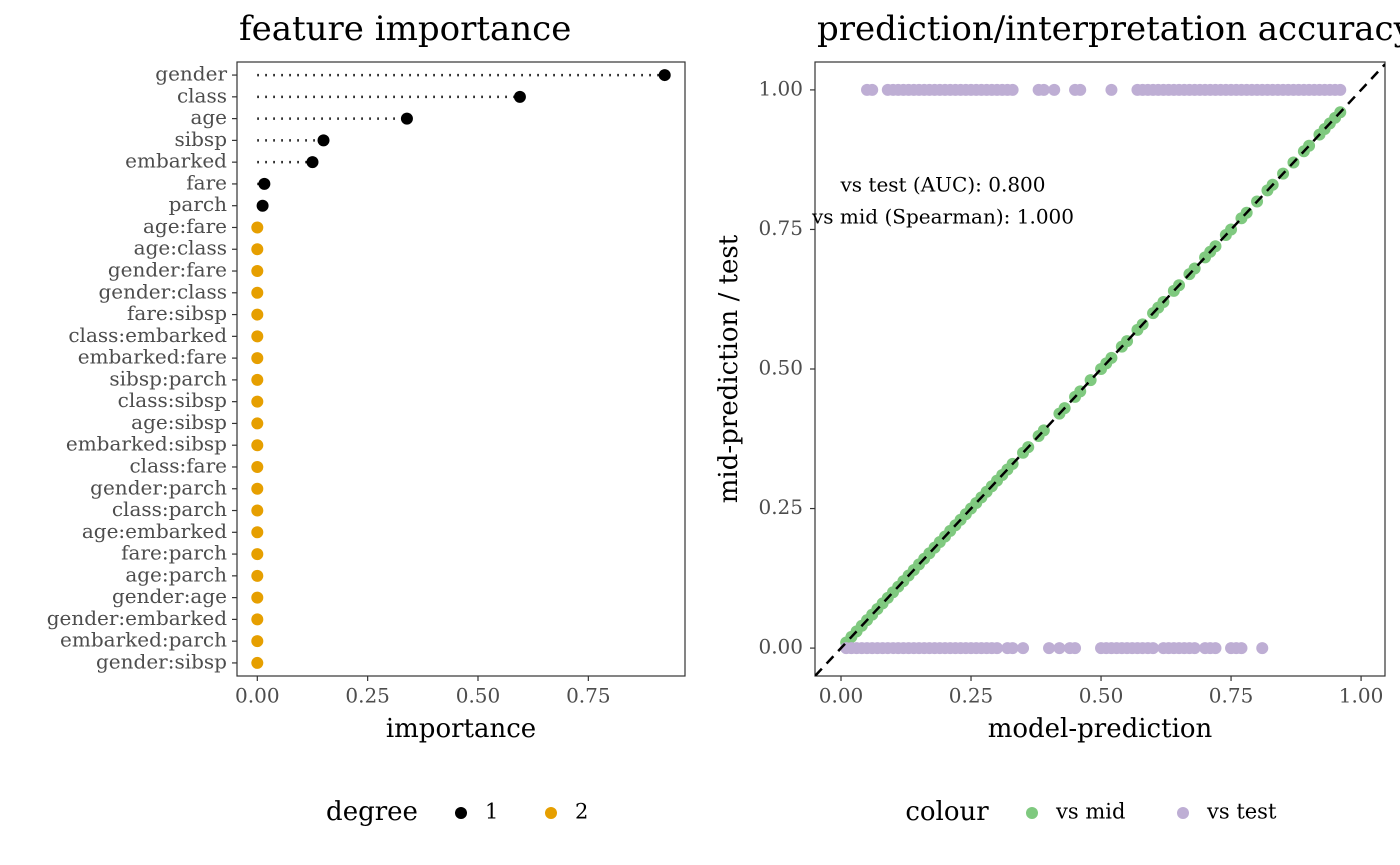 The image size is (1400, 865). I want to click on y-tick-label: age:fare, so click(185, 226).